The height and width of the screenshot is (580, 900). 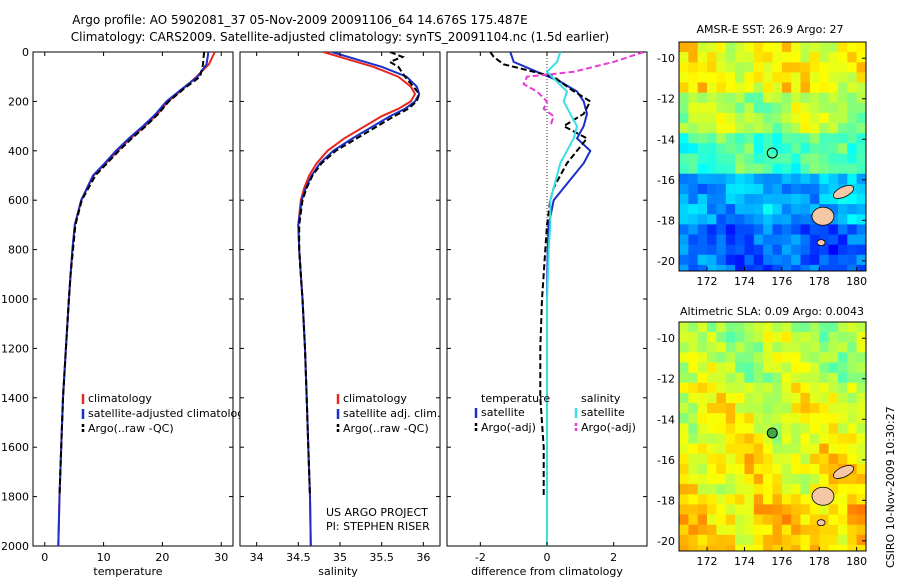 What do you see at coordinates (666, 220) in the screenshot?
I see `map-y-tick-label: -18` at bounding box center [666, 220].